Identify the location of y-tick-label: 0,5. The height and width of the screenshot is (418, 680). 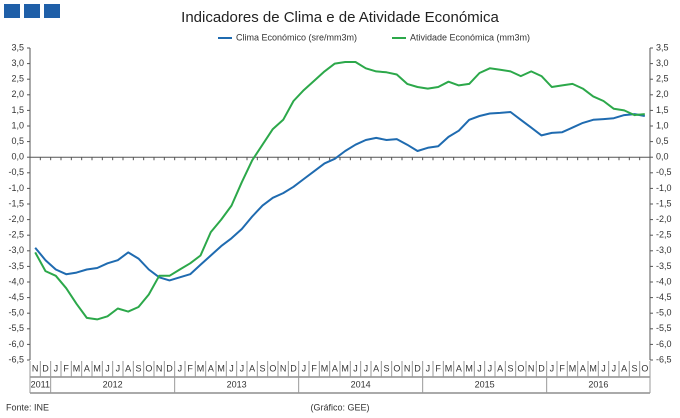
(17, 141).